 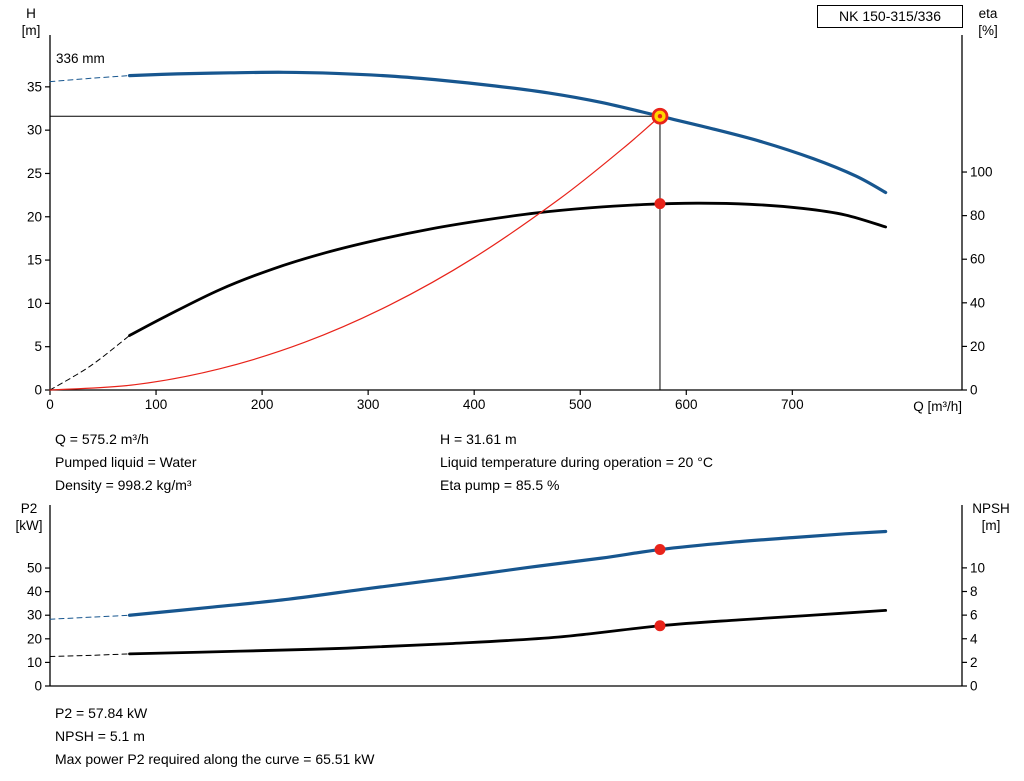 I want to click on p2-curve, so click(x=507, y=573).